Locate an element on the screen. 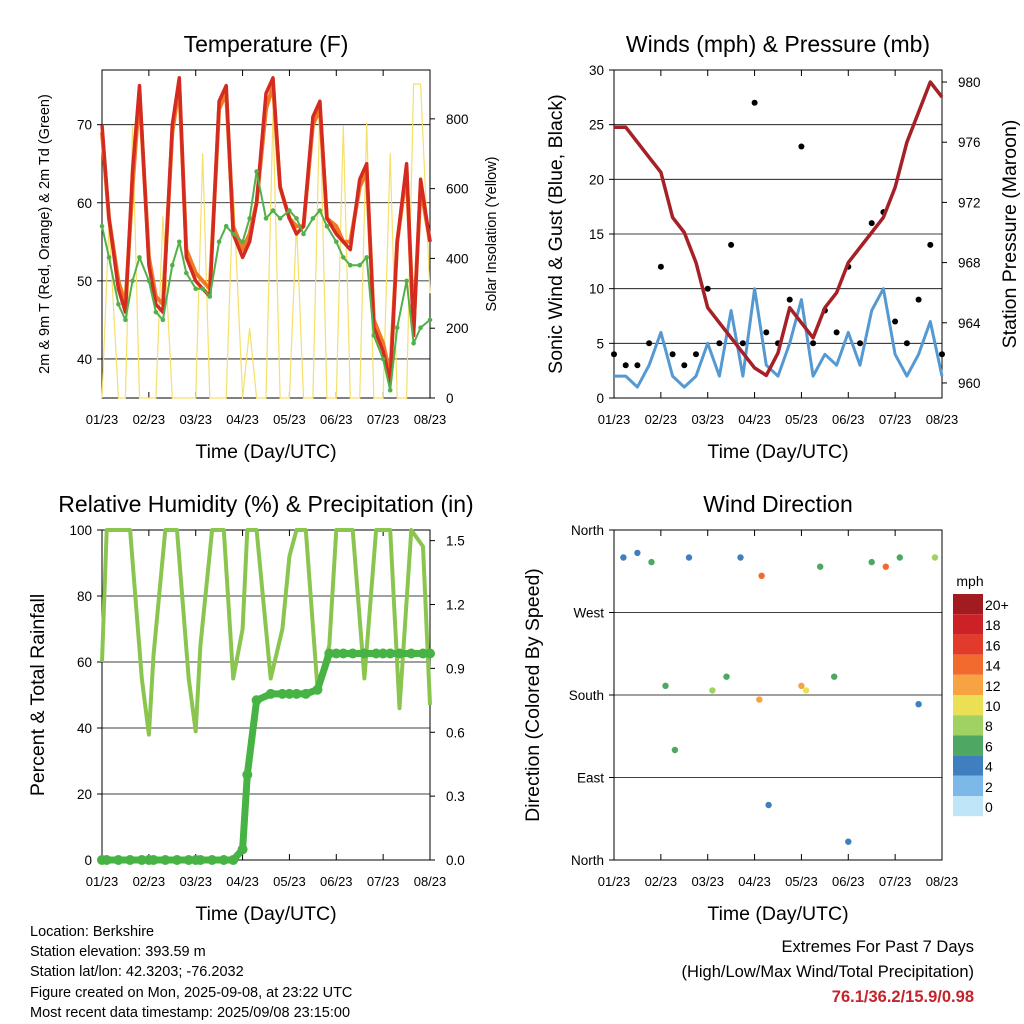  legend-label: 16 is located at coordinates (993, 645).